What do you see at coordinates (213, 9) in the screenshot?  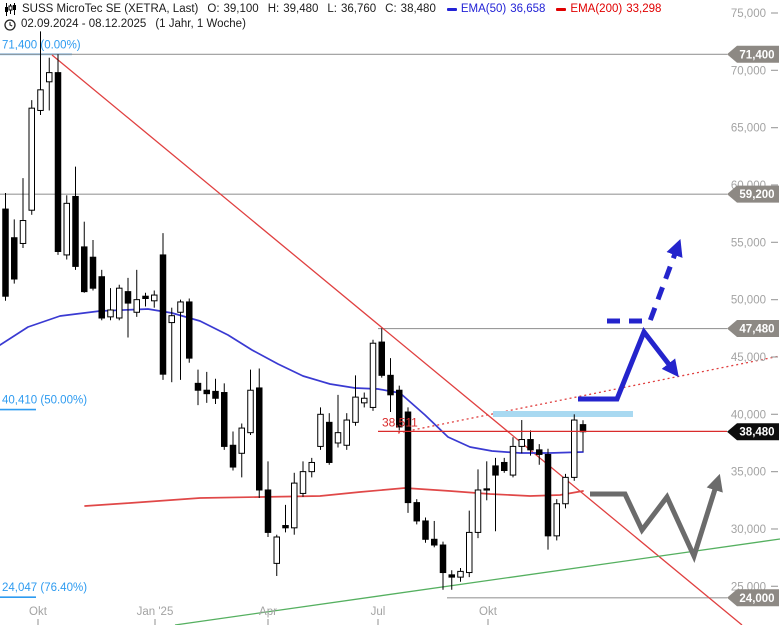 I see `open-label: O:` at bounding box center [213, 9].